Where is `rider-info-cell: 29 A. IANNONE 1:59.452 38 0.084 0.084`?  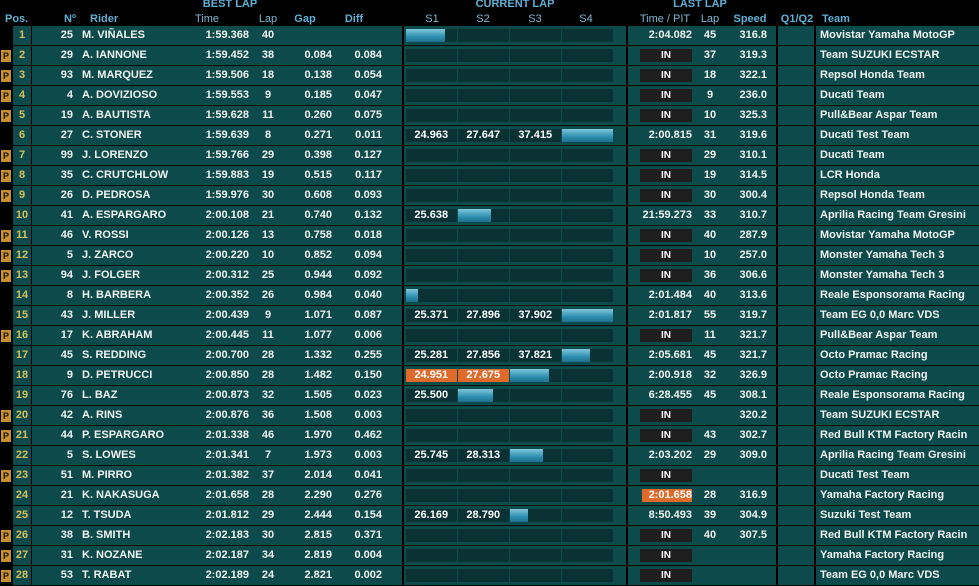
rider-info-cell: 29 A. IANNONE 1:59.452 38 0.084 0.084 is located at coordinates (217, 55).